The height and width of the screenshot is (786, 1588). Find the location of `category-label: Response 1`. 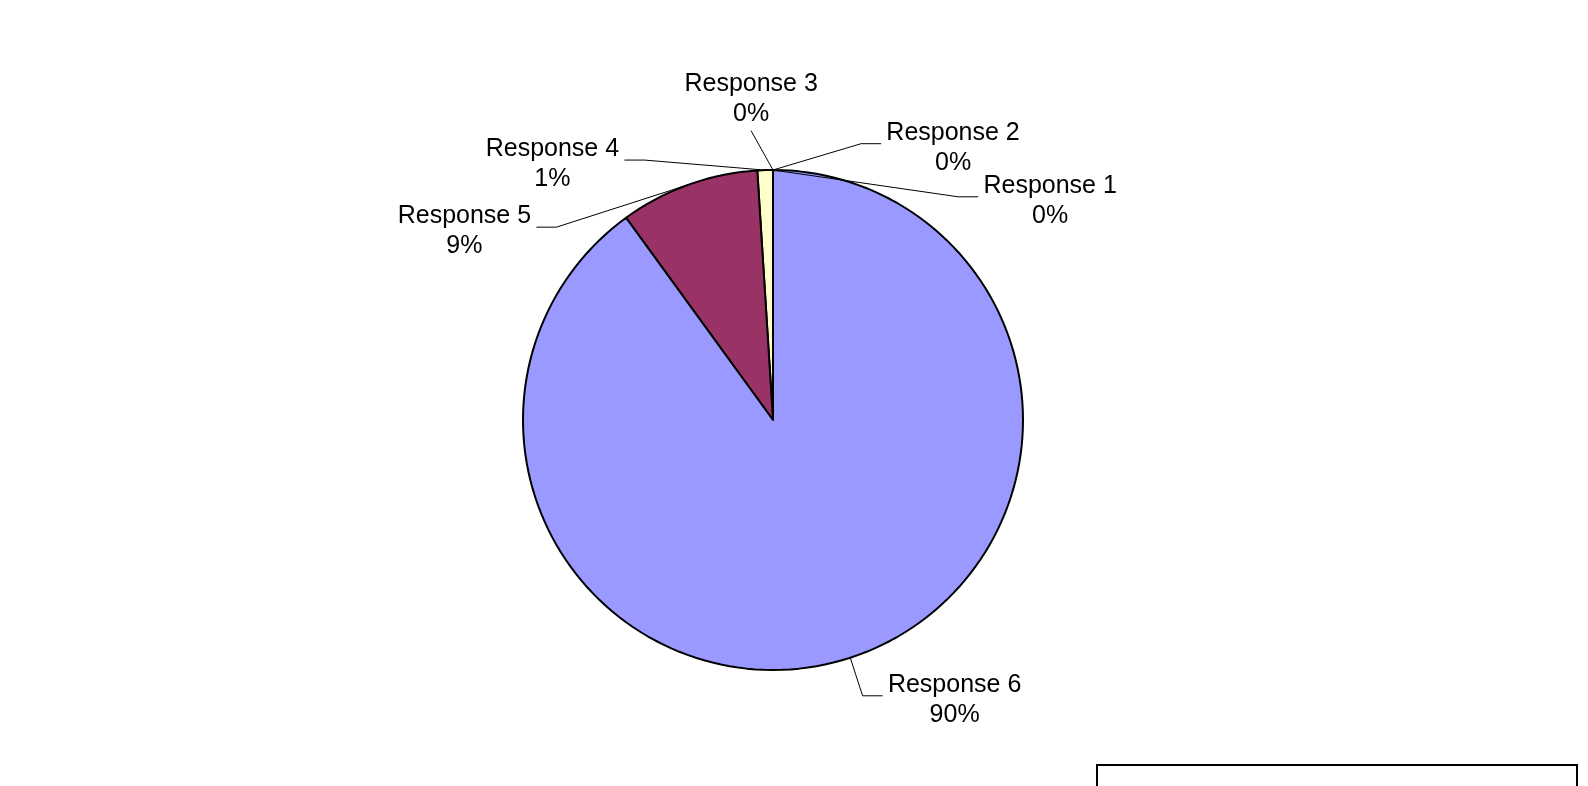

category-label: Response 1 is located at coordinates (1050, 183).